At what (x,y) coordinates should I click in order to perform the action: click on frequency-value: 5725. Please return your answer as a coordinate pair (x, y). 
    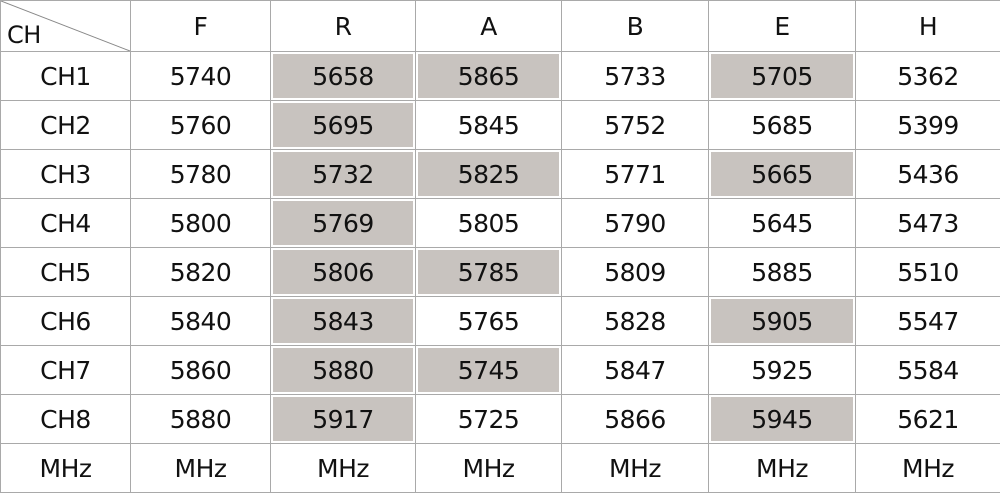
    Looking at the image, I should click on (488, 419).